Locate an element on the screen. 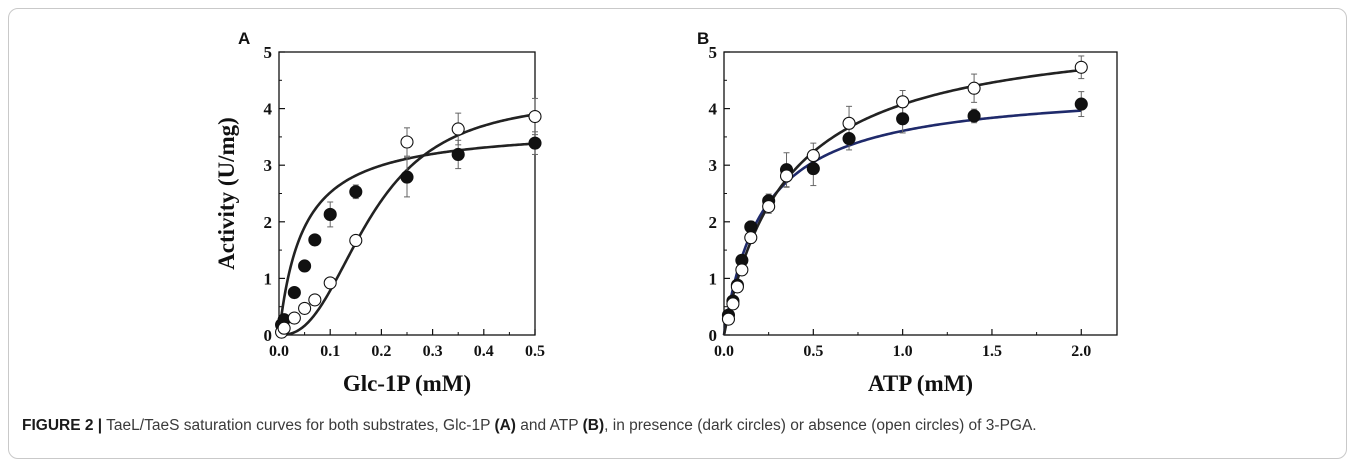  panel-label: A is located at coordinates (244, 38).